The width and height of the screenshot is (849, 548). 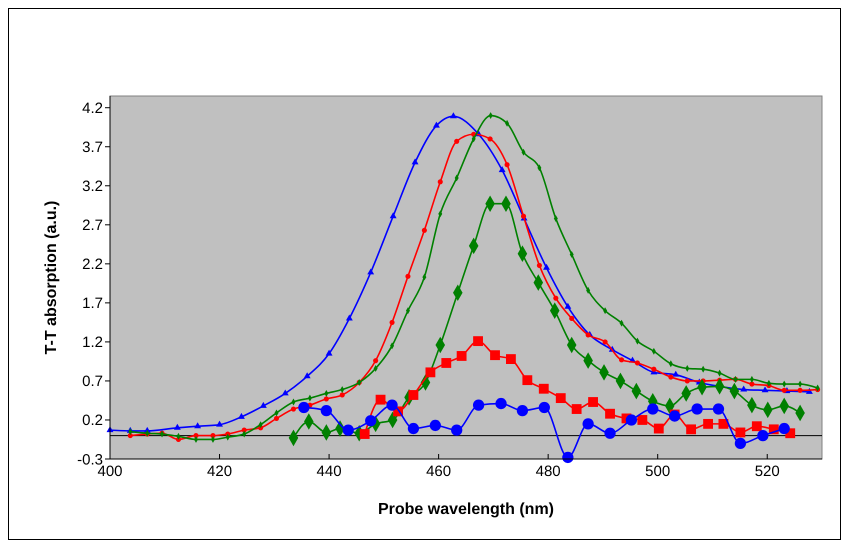 I want to click on x-tick-label: 460, so click(x=439, y=471).